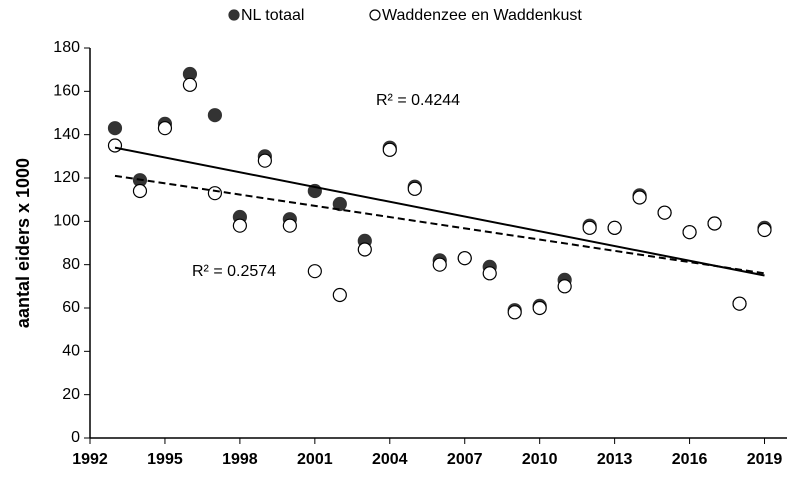 This screenshot has width=787, height=477. Describe the element at coordinates (272, 15) in the screenshot. I see `legend-label: NL totaal` at that location.